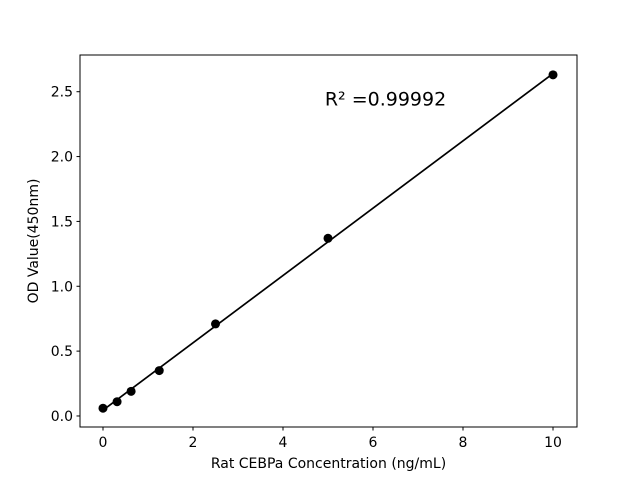 This screenshot has width=640, height=480. Describe the element at coordinates (103, 443) in the screenshot. I see `x-tick-label: 0` at that location.